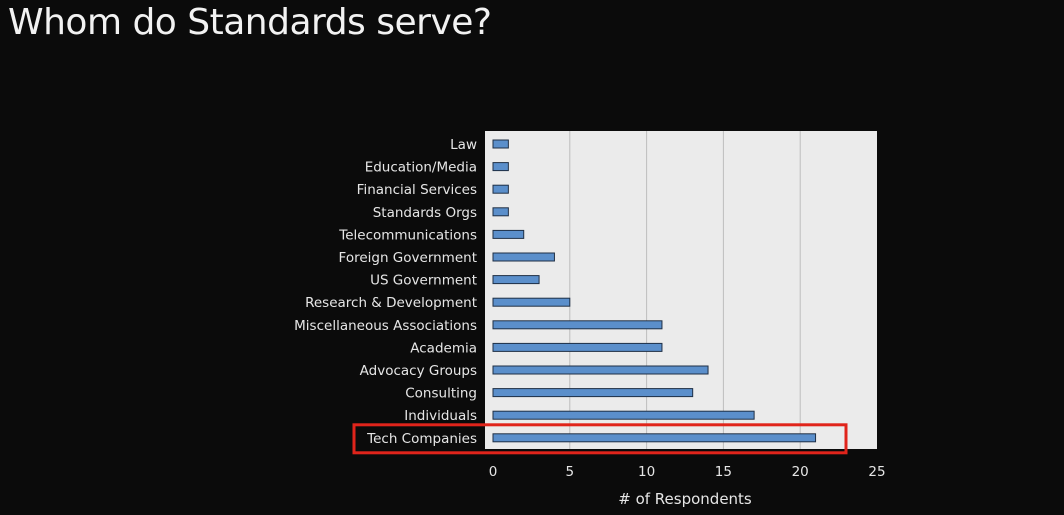 This screenshot has height=515, width=1064. I want to click on category-label: Individuals, so click(440, 416).